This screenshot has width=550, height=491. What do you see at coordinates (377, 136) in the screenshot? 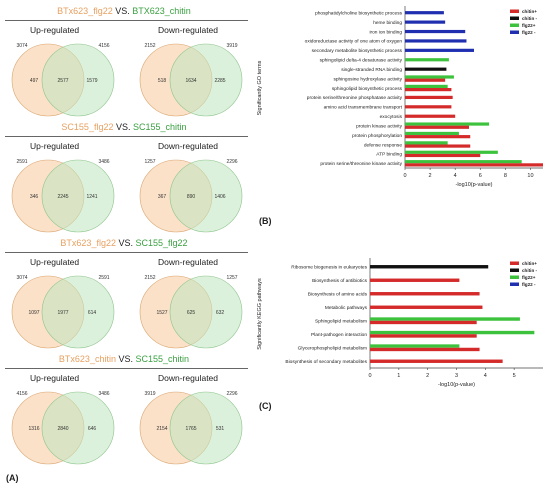
I see `category-label: protein phosphorylation` at bounding box center [377, 136].